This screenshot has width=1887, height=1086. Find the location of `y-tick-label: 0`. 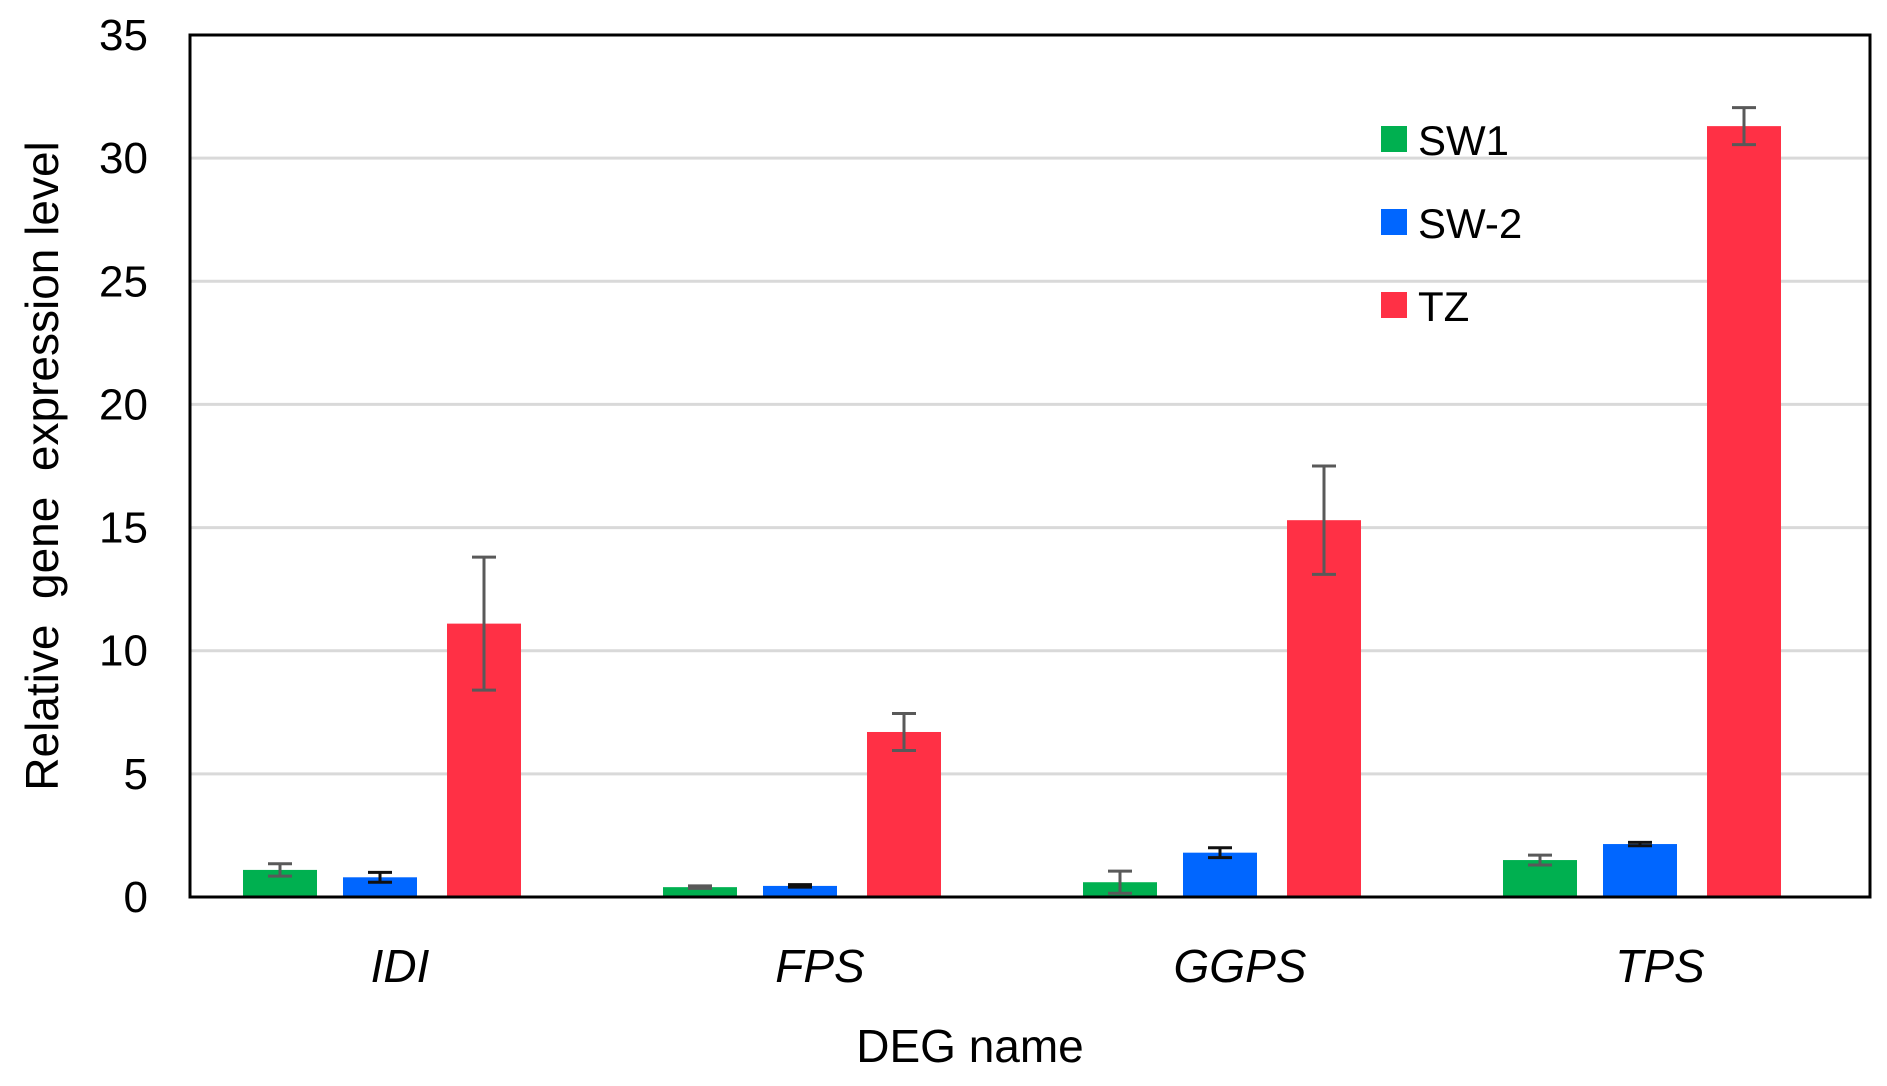

y-tick-label: 0 is located at coordinates (136, 897).